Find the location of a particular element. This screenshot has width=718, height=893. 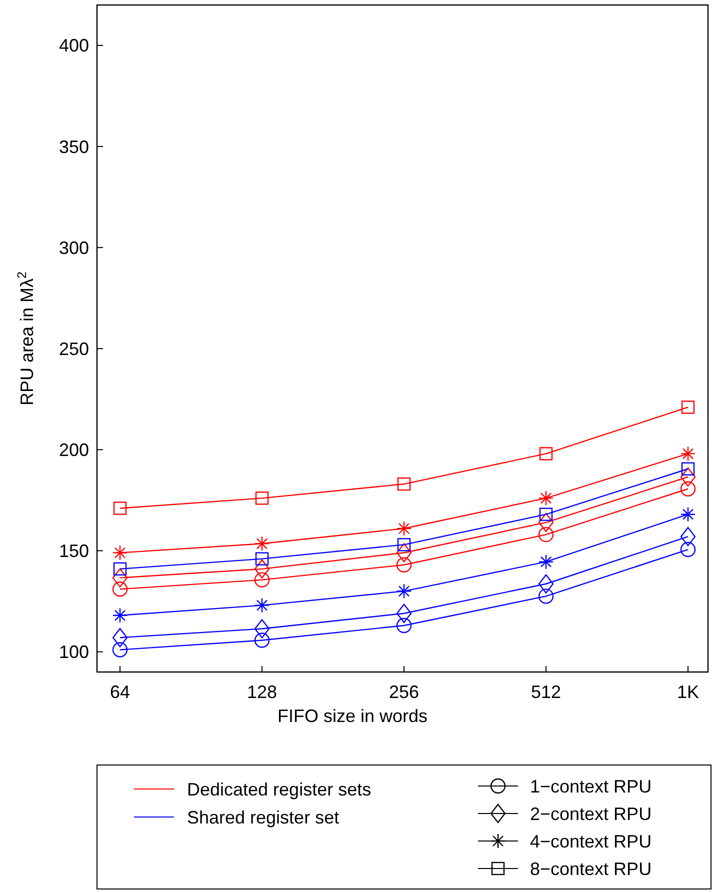

y-tick-label: 100 is located at coordinates (73, 652).